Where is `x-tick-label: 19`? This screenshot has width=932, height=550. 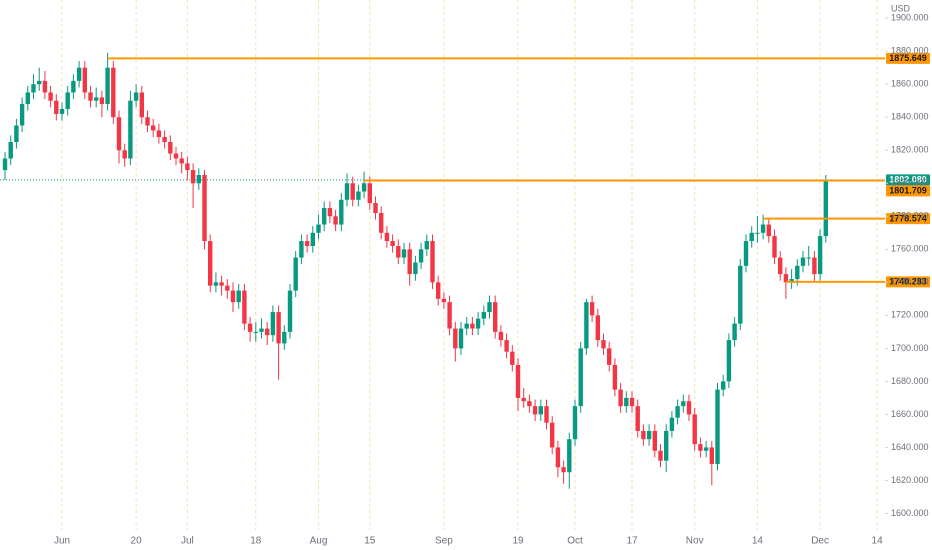
x-tick-label: 19 is located at coordinates (518, 541).